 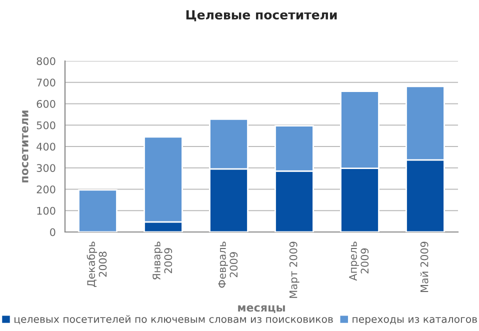 I want to click on y-tick-label: 300, so click(x=46, y=168).